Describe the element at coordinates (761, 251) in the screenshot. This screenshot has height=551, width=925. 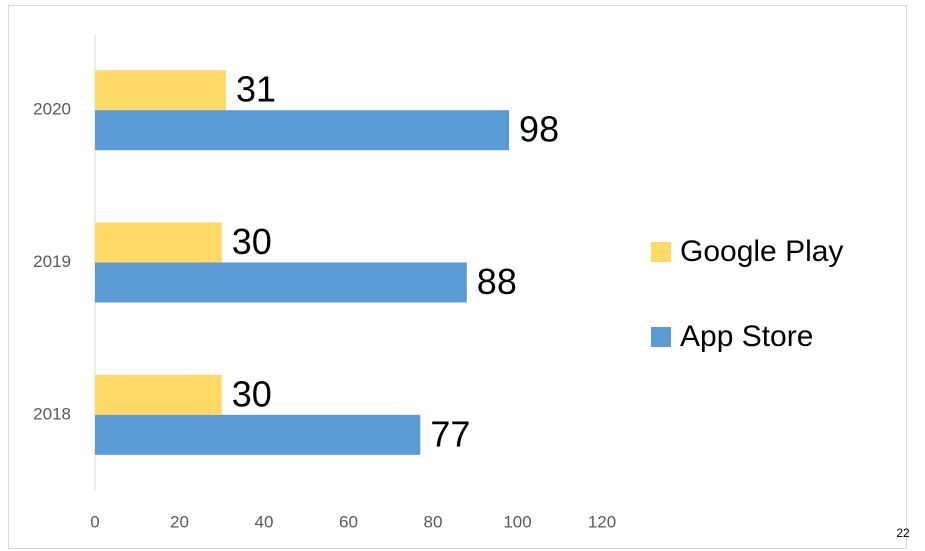
I see `legend-label: Google Play` at that location.